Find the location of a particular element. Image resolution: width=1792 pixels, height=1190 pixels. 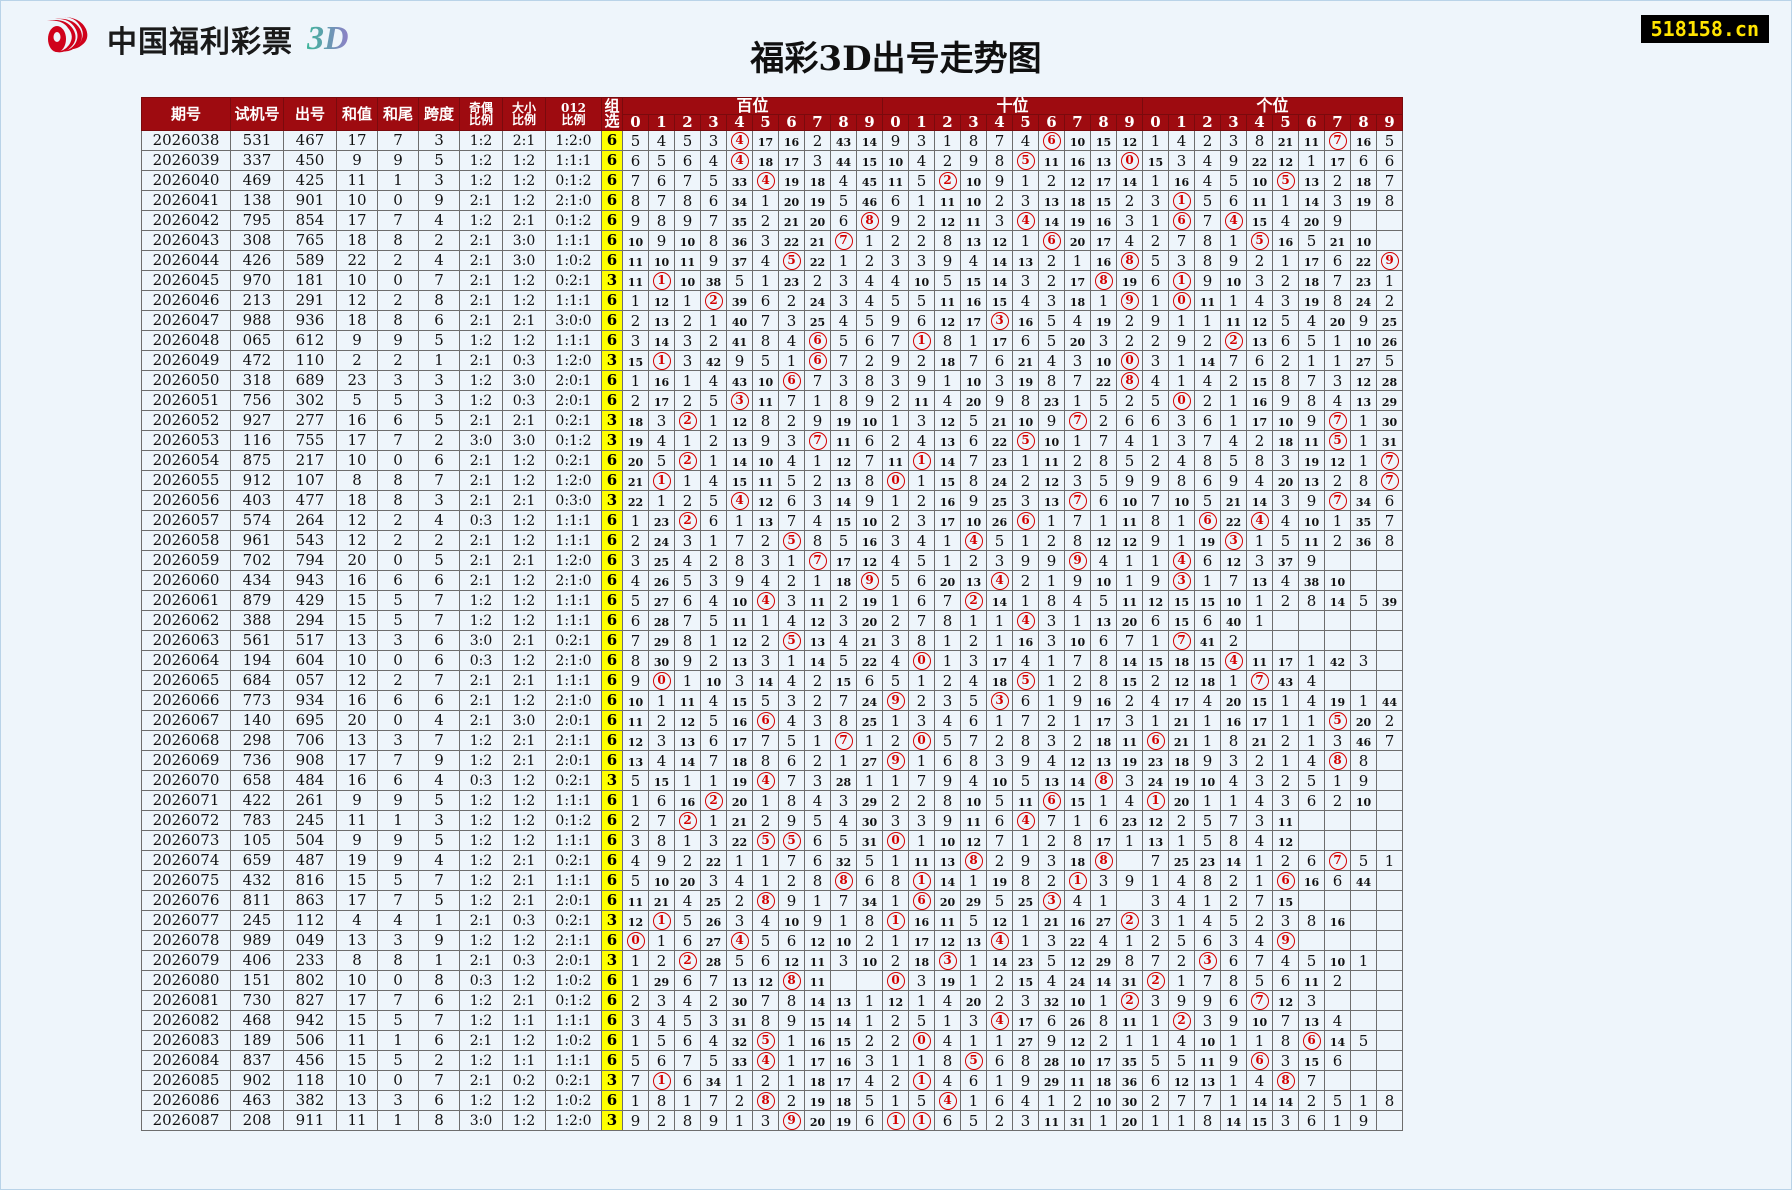

cell-bigsmall-ratio: 1:2 is located at coordinates (524, 480).